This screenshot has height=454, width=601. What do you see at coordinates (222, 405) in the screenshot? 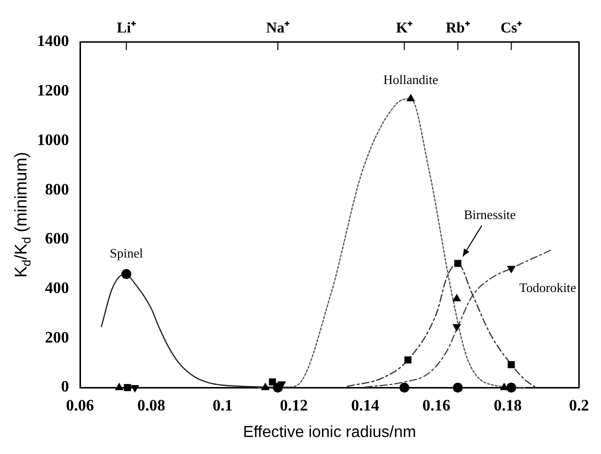
I see `x-tick-label: 0.1` at bounding box center [222, 405].